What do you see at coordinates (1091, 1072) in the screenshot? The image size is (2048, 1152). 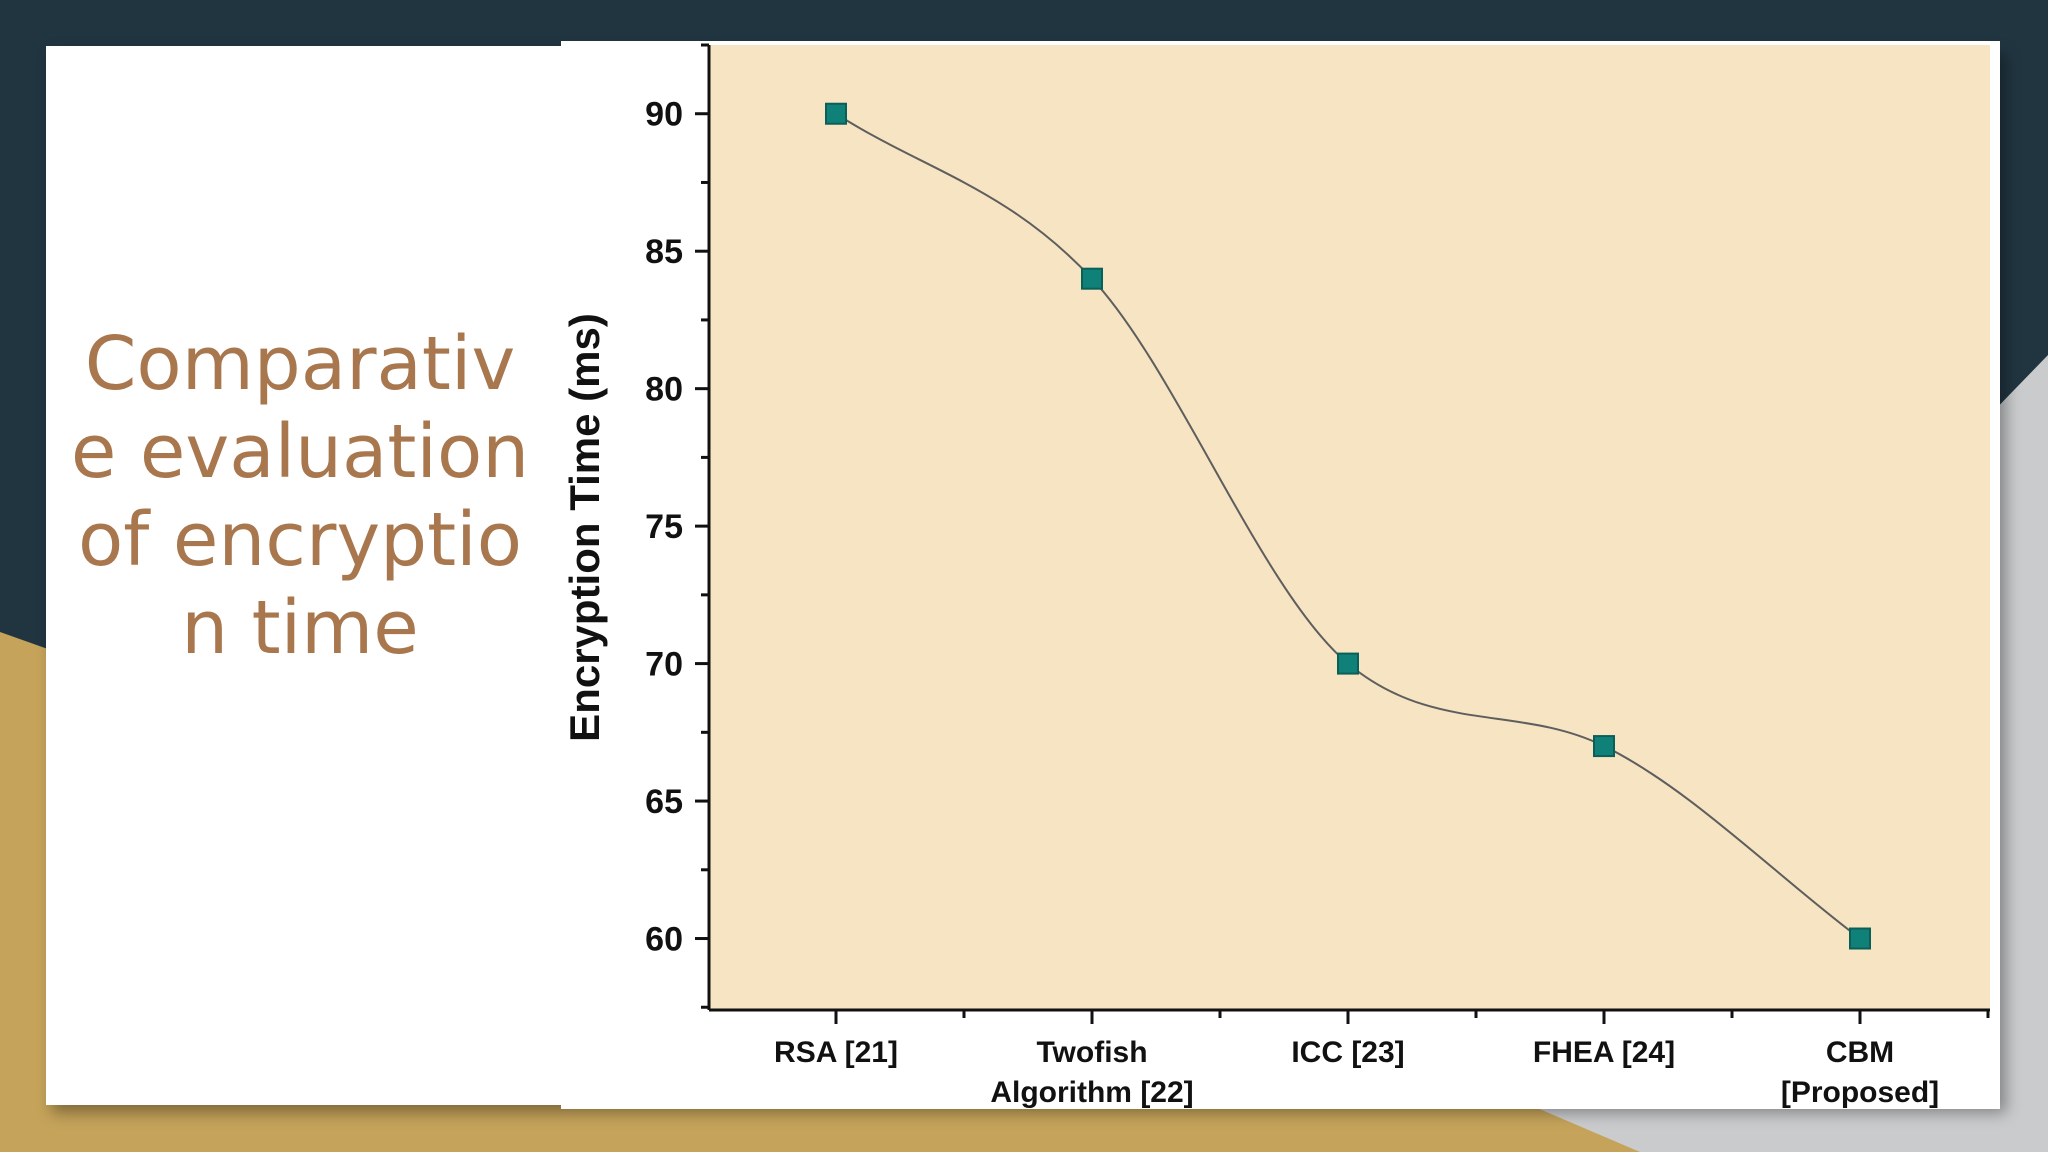 I see `x-tick-label: Twofish Algorithm [22]` at bounding box center [1091, 1072].